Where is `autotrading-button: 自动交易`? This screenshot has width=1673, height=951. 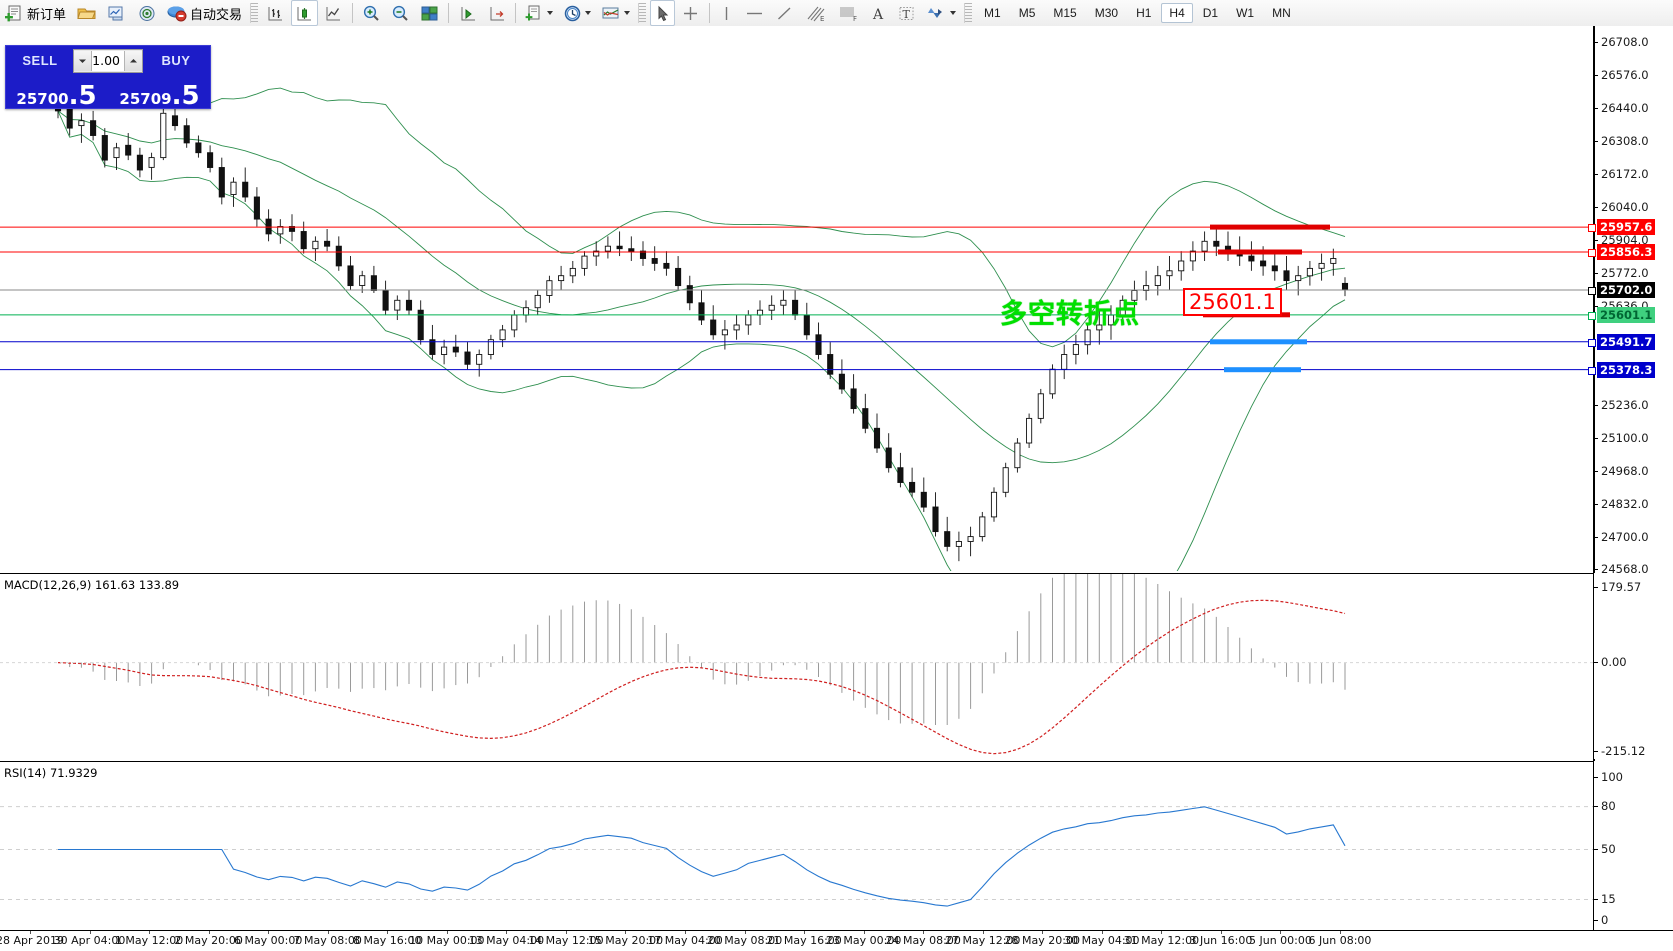 autotrading-button: 自动交易 is located at coordinates (204, 13).